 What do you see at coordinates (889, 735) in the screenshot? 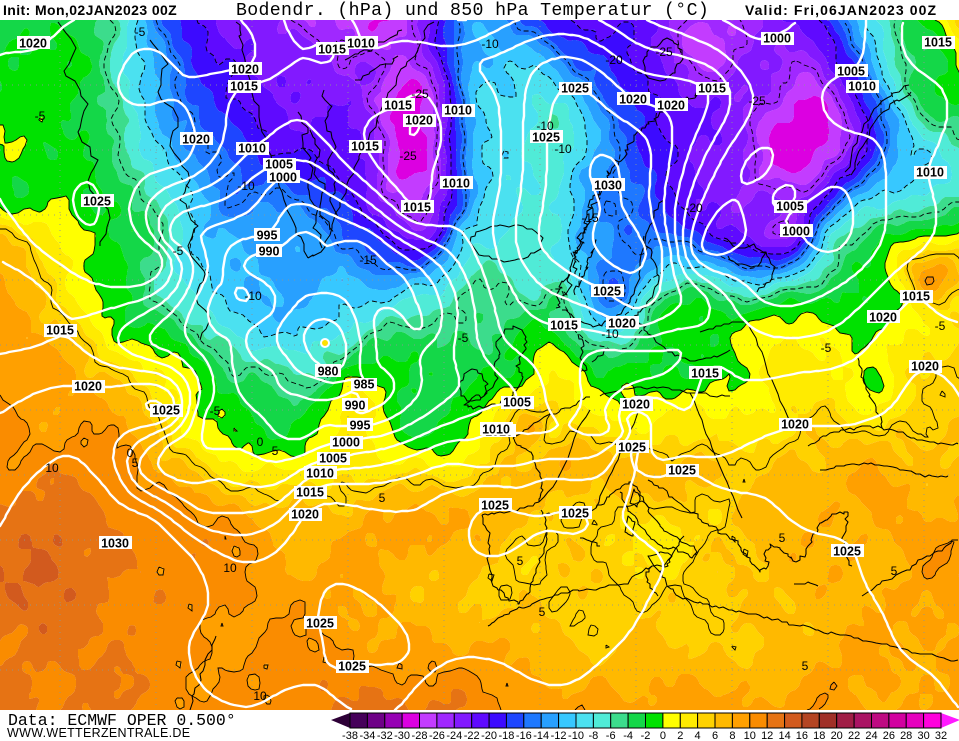
I see `svg-text: 26` at bounding box center [889, 735].